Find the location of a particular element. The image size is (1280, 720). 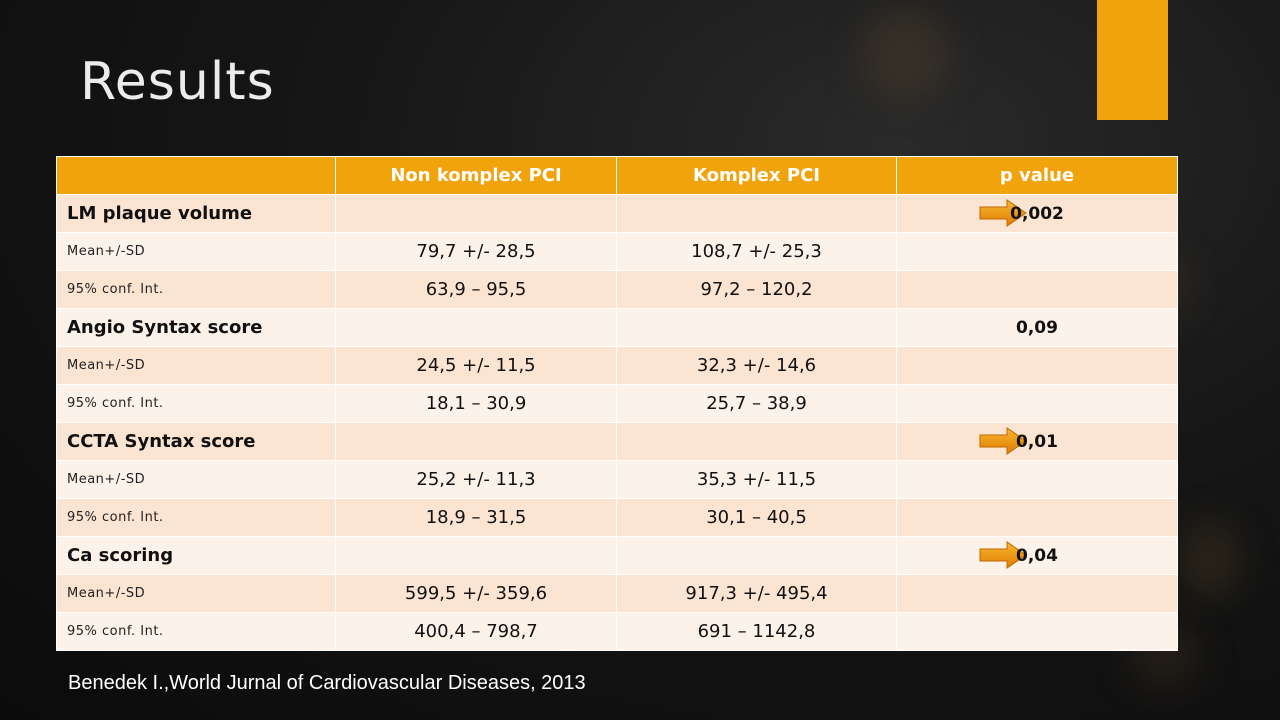

cell-p-value: 0,01 is located at coordinates (1037, 441).